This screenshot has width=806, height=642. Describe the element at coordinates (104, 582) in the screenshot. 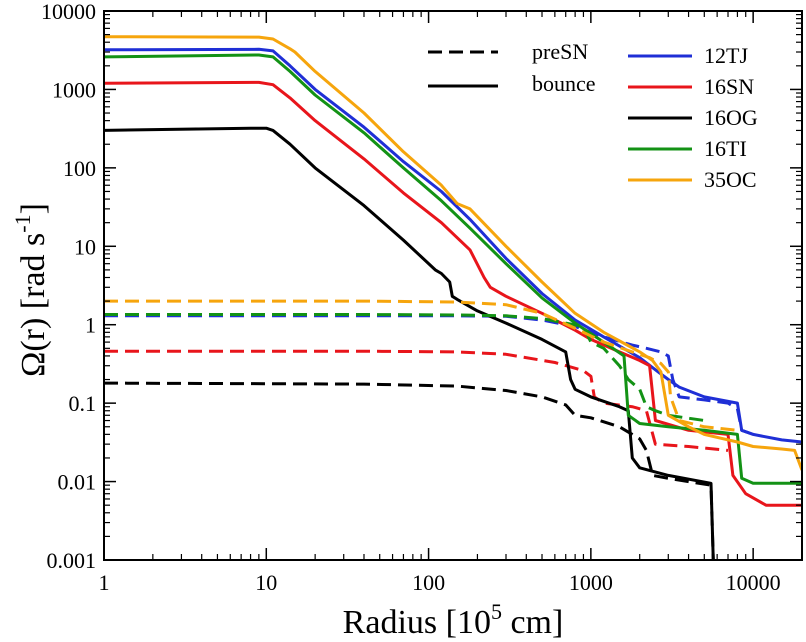

I see `x-tick-label: 1` at that location.